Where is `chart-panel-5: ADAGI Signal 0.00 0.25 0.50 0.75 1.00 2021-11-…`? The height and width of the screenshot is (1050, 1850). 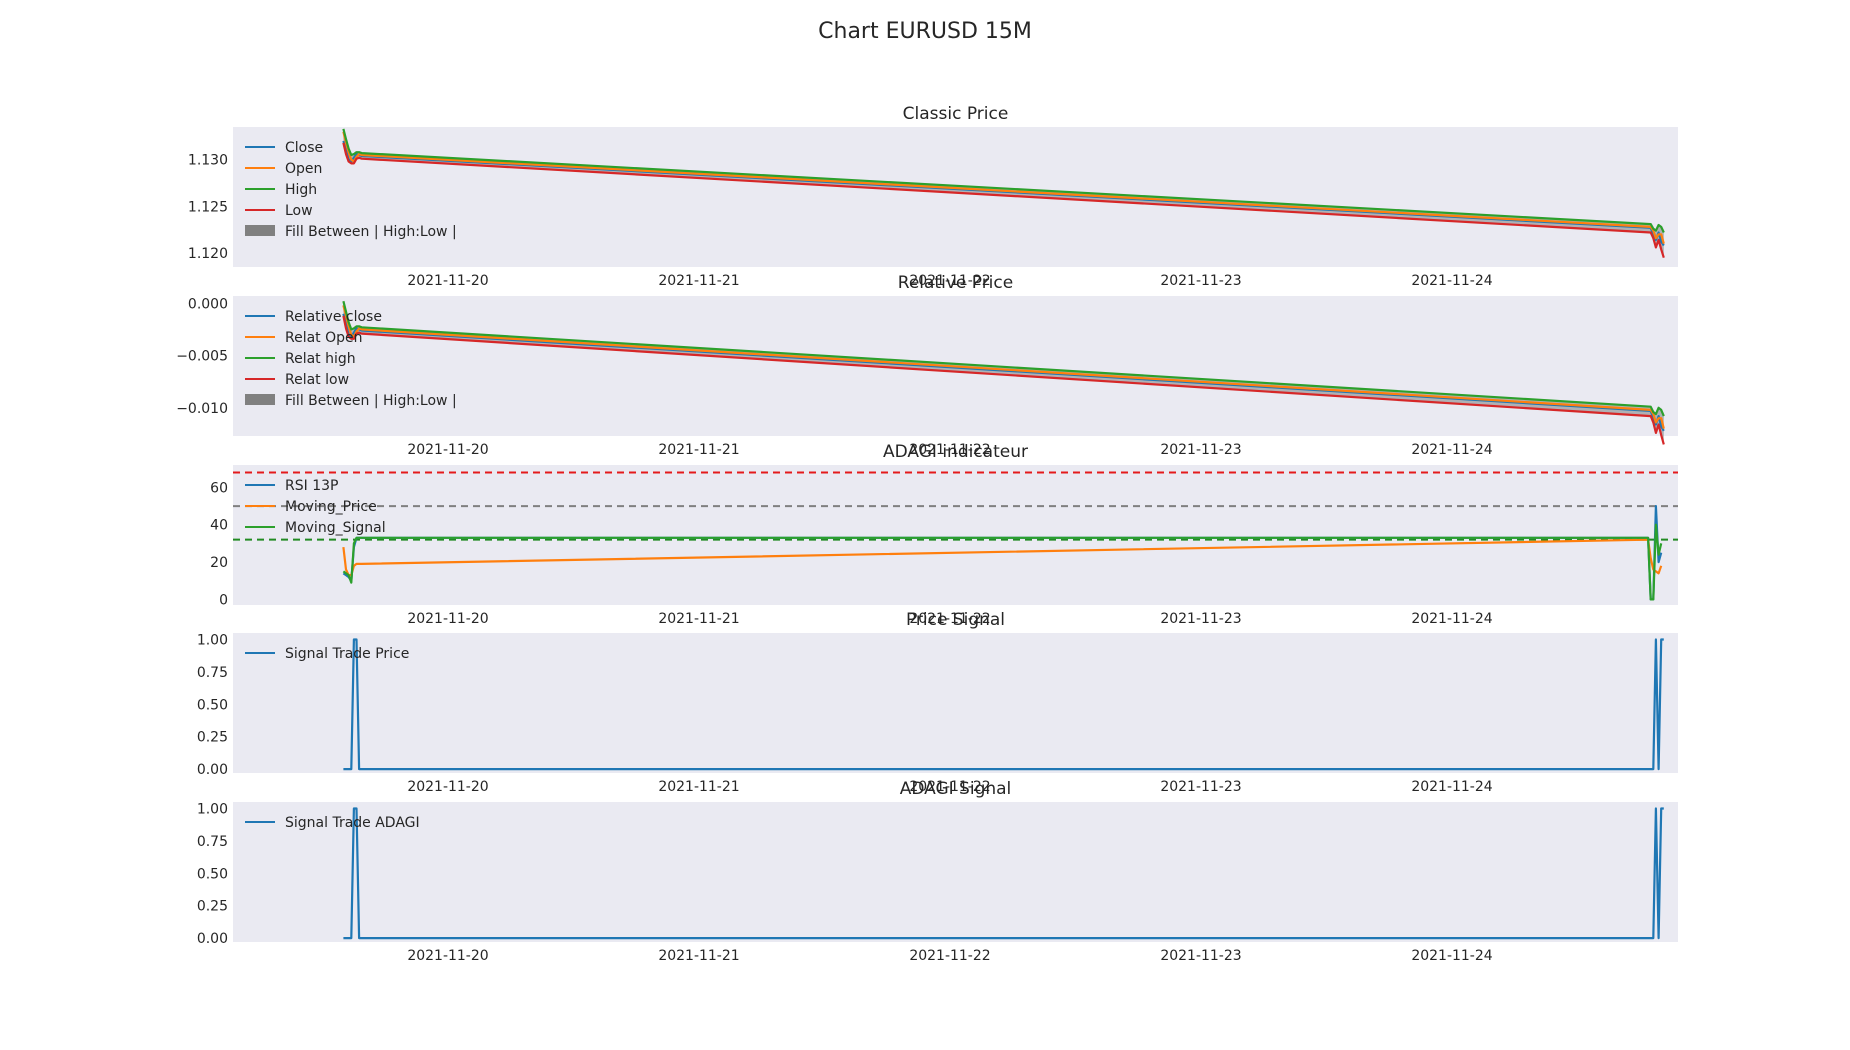
chart-panel-5: ADAGI Signal 0.00 0.25 0.50 0.75 1.00 2021-11-… is located at coordinates (937, 871).